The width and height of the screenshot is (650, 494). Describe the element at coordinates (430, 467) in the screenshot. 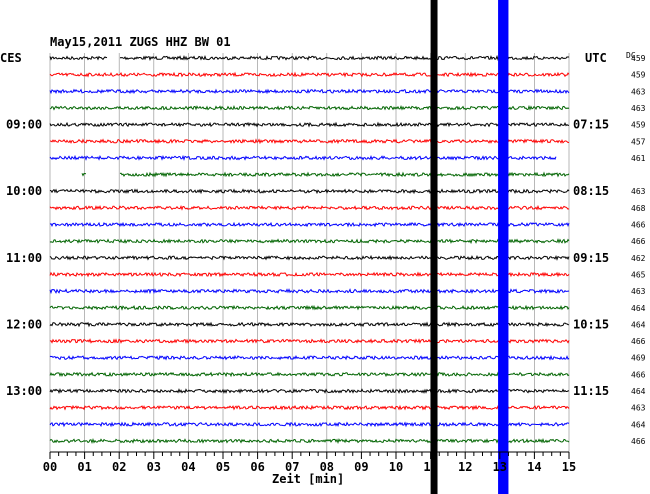

I see `x-tick-label: 11` at that location.